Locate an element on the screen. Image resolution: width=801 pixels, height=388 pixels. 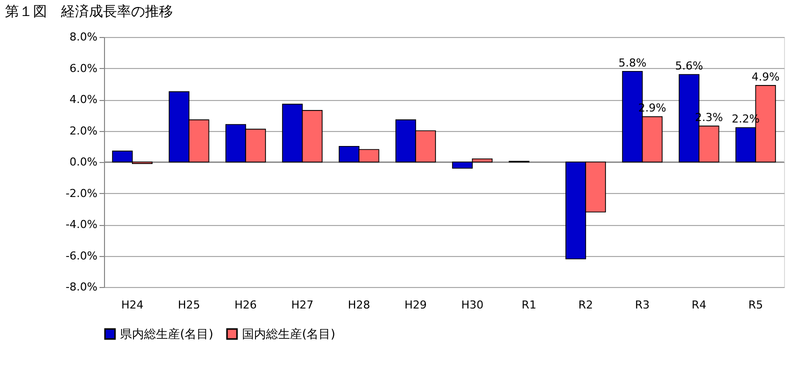
x-tick-label: H28 is located at coordinates (359, 305).